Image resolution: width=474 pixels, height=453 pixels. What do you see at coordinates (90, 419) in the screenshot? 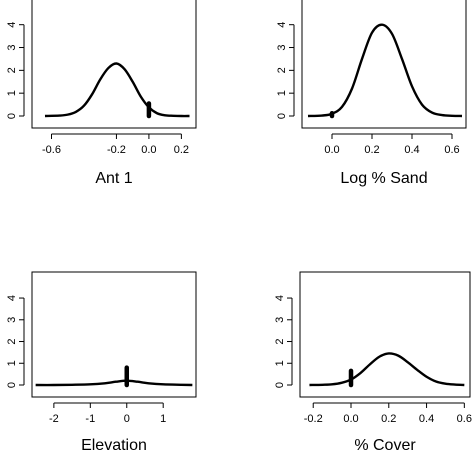
I see `x-tick-label: -1` at bounding box center [90, 419].